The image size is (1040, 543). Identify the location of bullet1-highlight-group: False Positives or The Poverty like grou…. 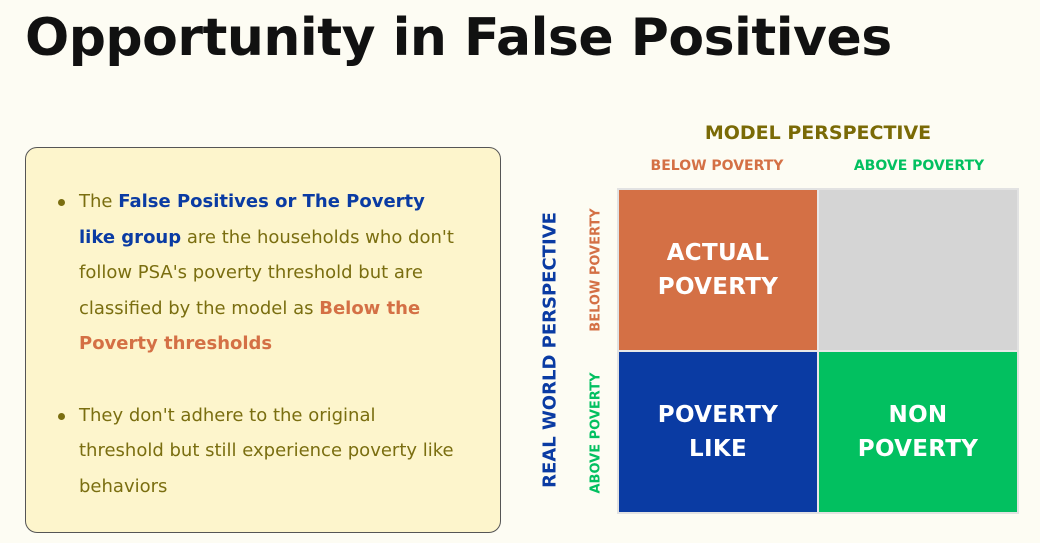
(252, 219).